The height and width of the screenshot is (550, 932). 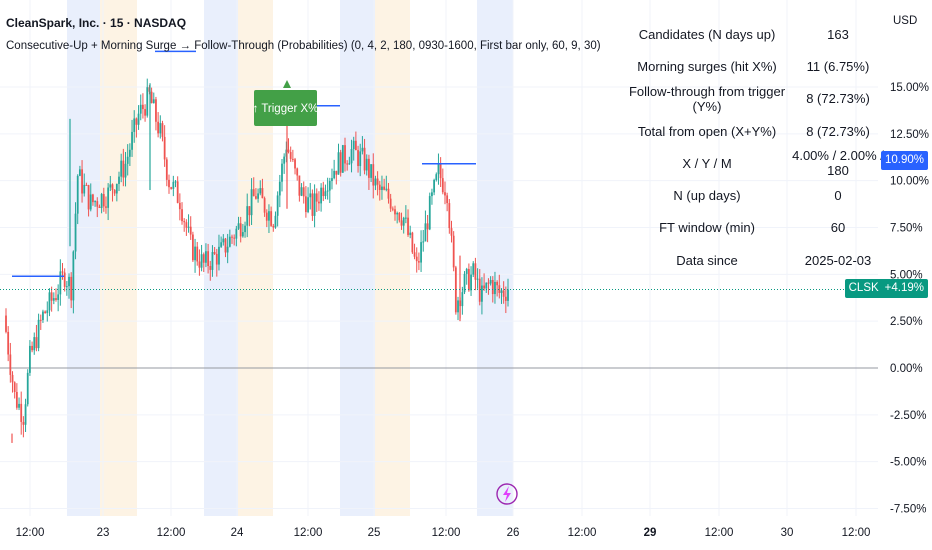 What do you see at coordinates (906, 275) in the screenshot?
I see `y-tick-label: 5.00%` at bounding box center [906, 275].